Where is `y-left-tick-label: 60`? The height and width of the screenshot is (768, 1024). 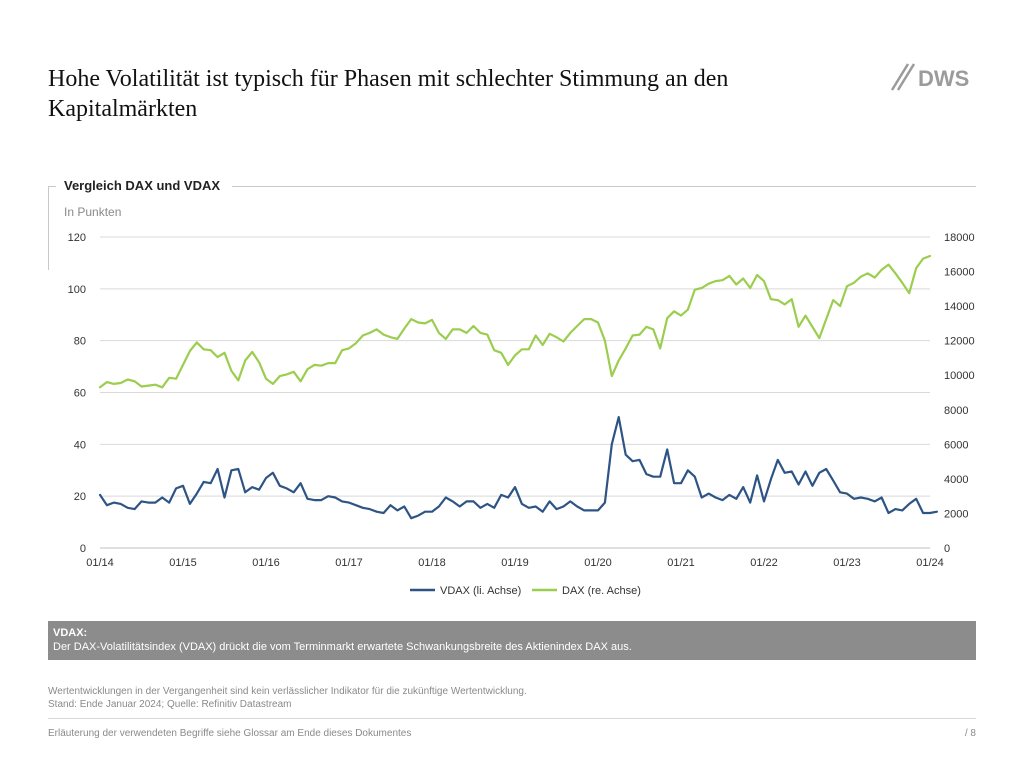
y-left-tick-label: 60 is located at coordinates (80, 394).